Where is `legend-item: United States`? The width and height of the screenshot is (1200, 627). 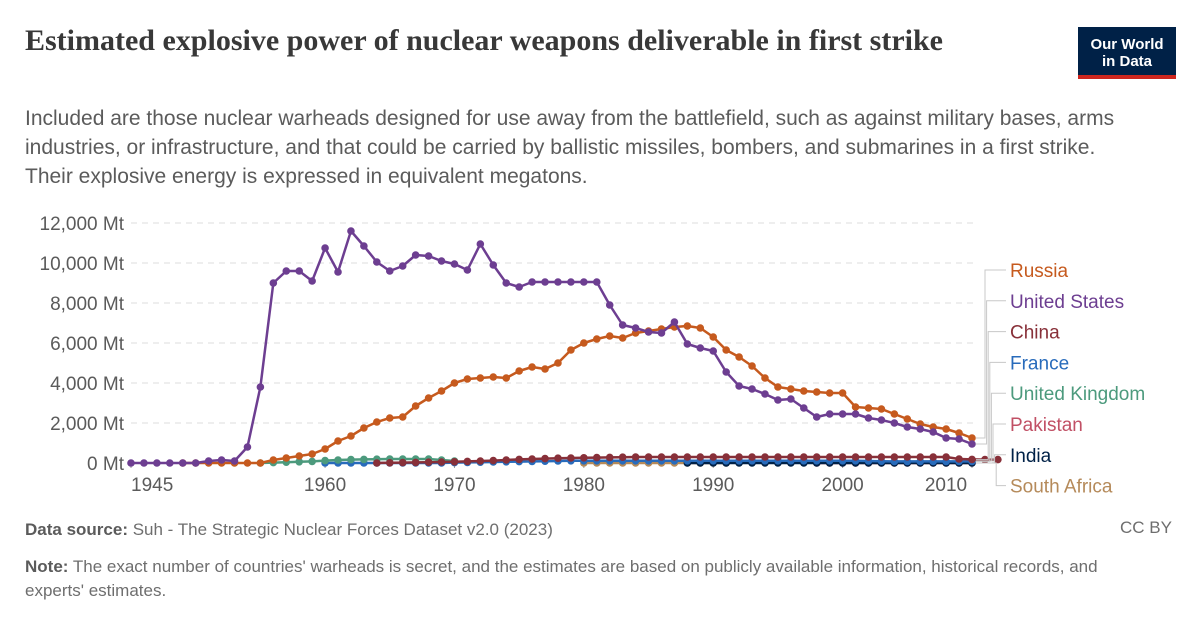
legend-item: United States is located at coordinates (1067, 302).